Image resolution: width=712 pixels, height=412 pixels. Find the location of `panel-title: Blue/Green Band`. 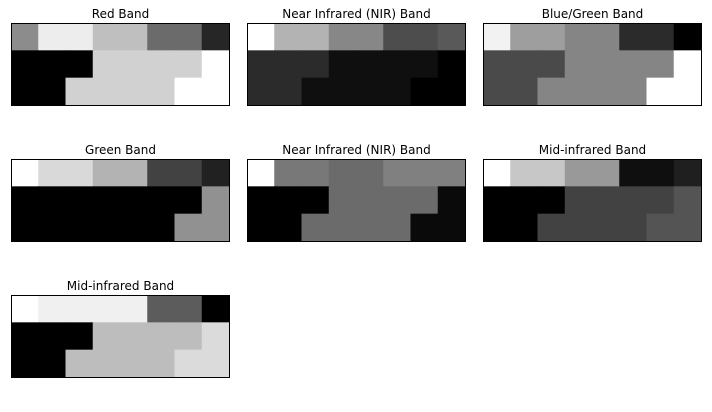

panel-title: Blue/Green Band is located at coordinates (593, 14).